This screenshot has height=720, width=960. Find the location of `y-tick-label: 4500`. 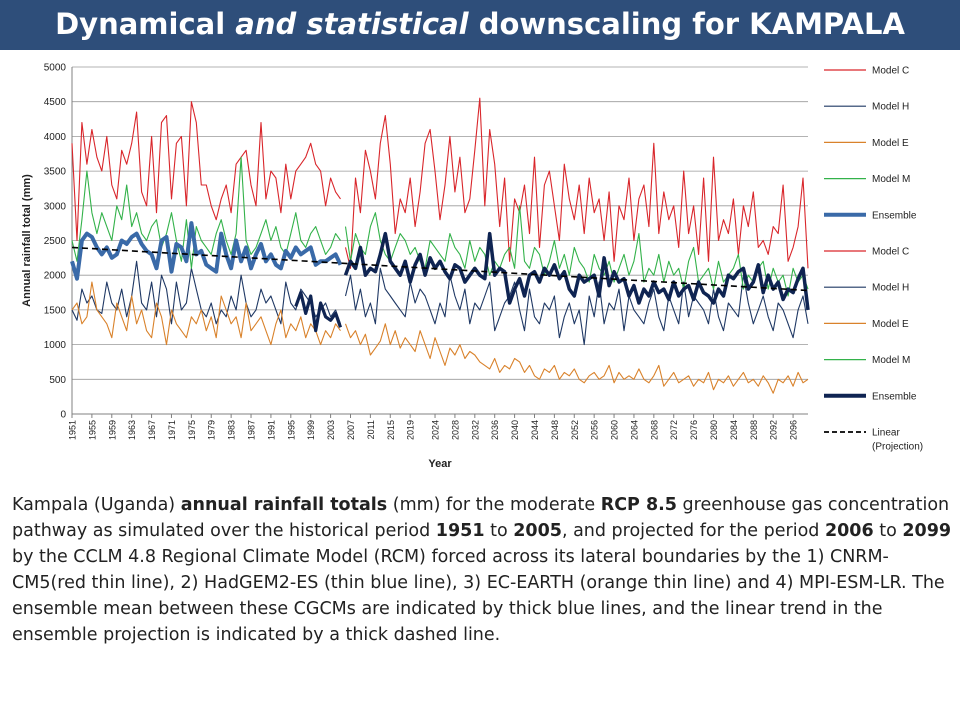

y-tick-label: 4500 is located at coordinates (55, 102).